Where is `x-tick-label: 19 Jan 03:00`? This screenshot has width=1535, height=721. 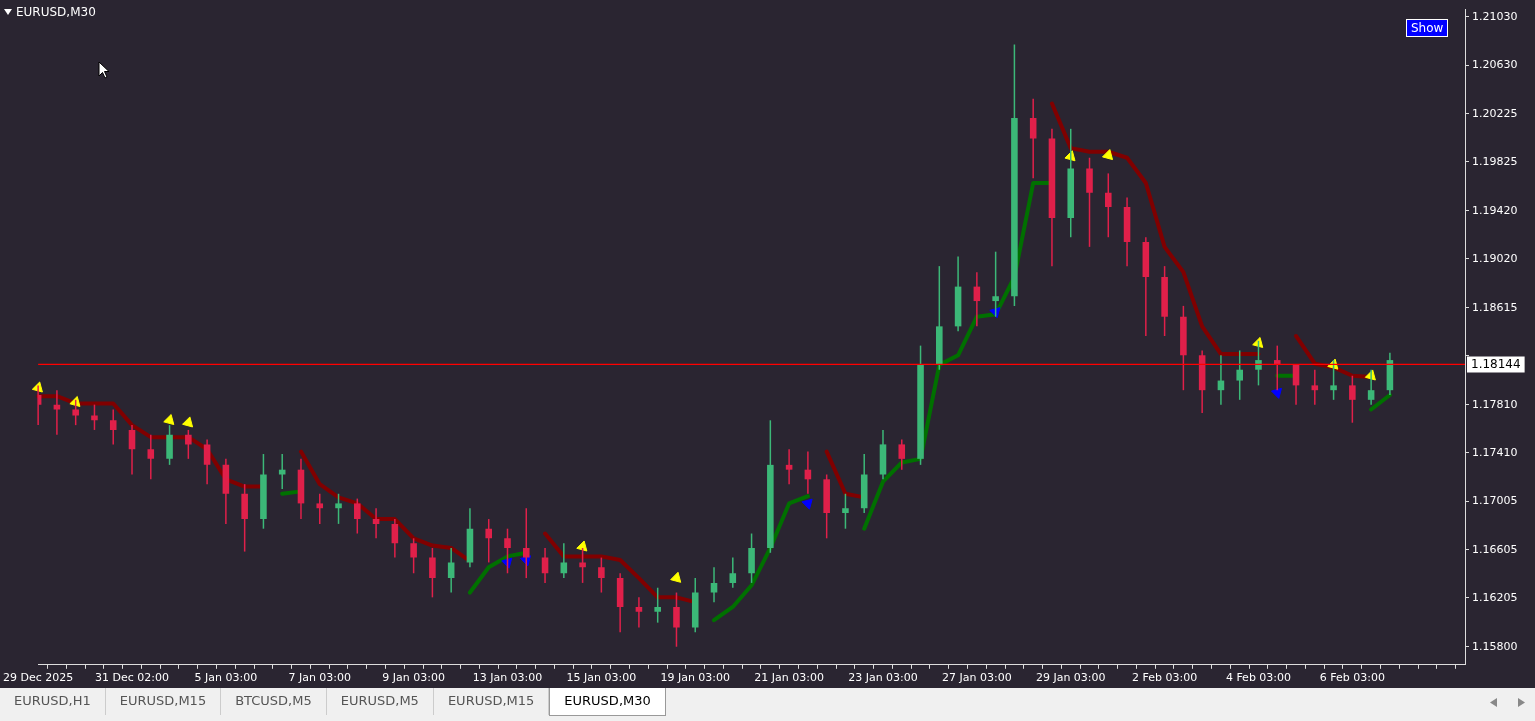 x-tick-label: 19 Jan 03:00 is located at coordinates (695, 678).